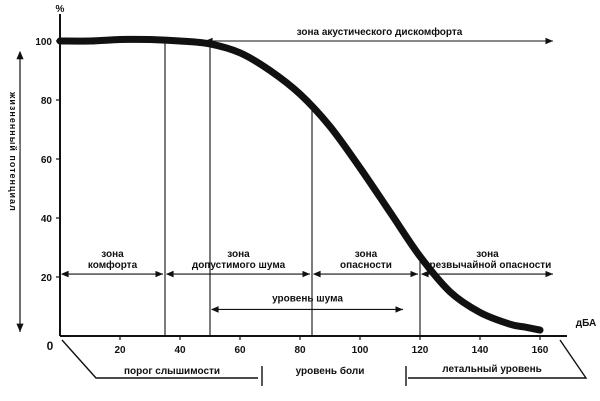 This screenshot has height=401, width=600. I want to click on origin-label: 0, so click(50, 346).